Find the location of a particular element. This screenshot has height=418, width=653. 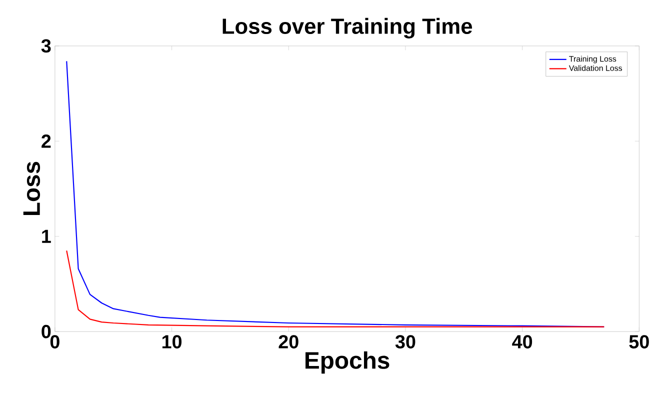

x-tick-label: 40 is located at coordinates (522, 341).